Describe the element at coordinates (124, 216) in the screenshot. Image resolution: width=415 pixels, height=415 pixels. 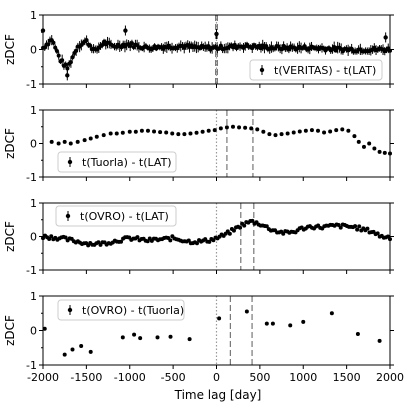
I see `legend-label: t(OVRO) - t(LAT)` at that location.